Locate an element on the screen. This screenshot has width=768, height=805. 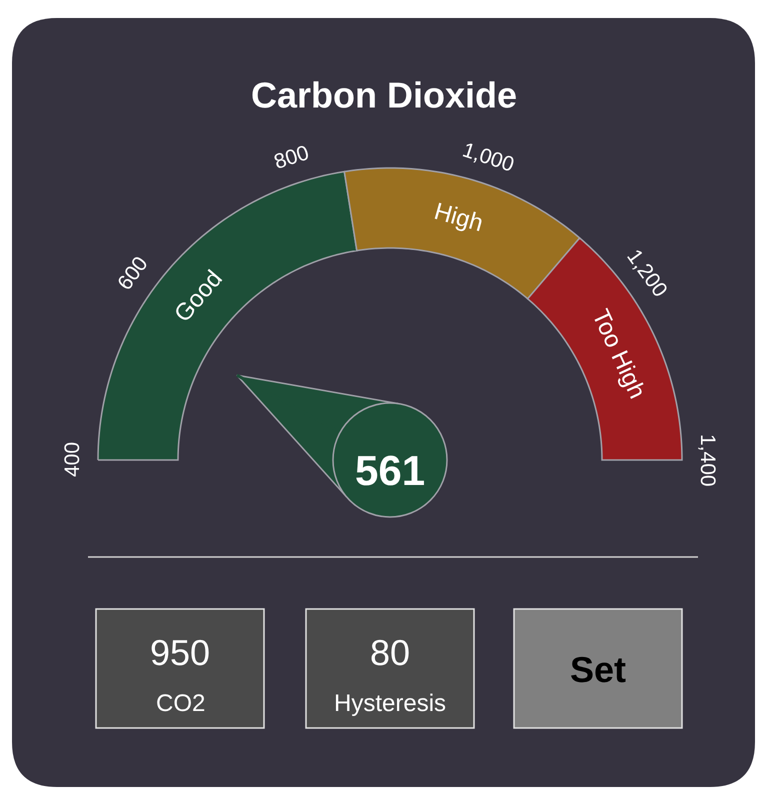
chart-title: Carbon Dioxide is located at coordinates (384, 95).